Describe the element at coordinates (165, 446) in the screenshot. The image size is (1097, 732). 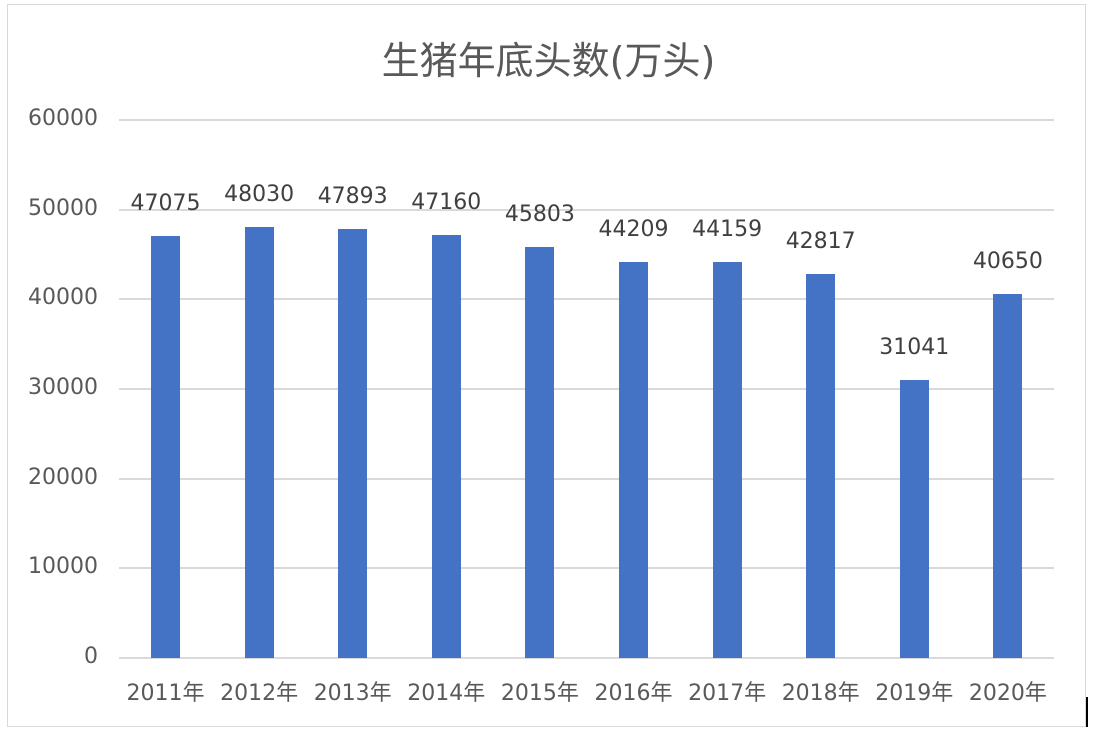
I see `bar-2011` at that location.